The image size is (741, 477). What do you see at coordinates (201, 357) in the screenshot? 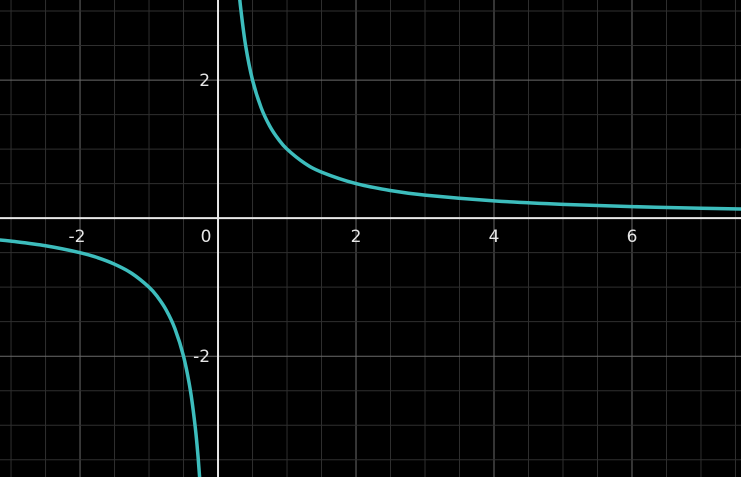
I see `y-tick-label: -2` at bounding box center [201, 357].